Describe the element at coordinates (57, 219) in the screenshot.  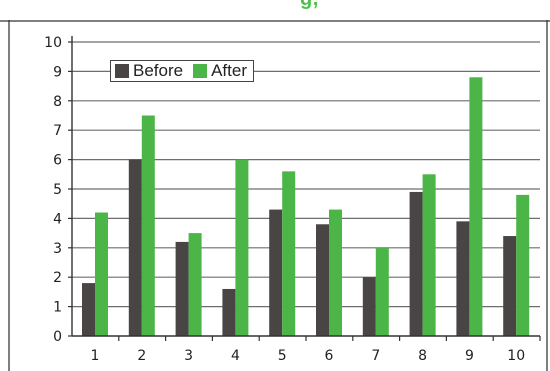
I see `y-tick-label-4: 4` at that location.